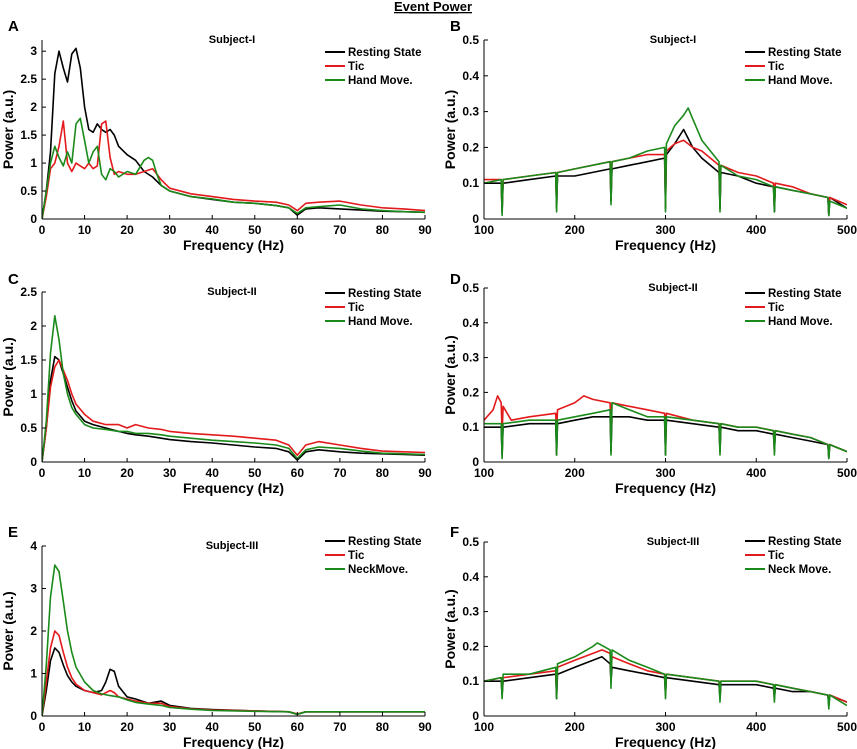  I want to click on x-tick-label: 80, so click(383, 230).